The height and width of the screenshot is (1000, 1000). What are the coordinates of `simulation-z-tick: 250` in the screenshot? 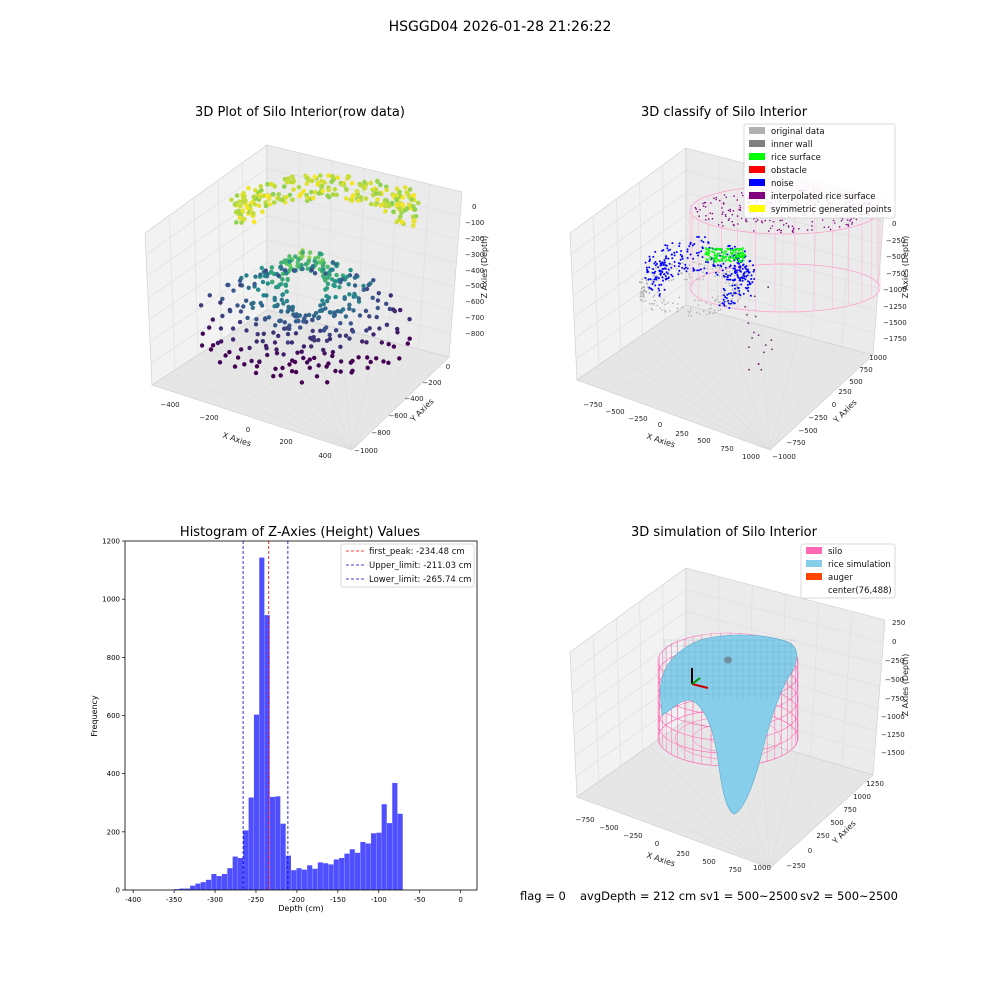 It's located at (898, 623).